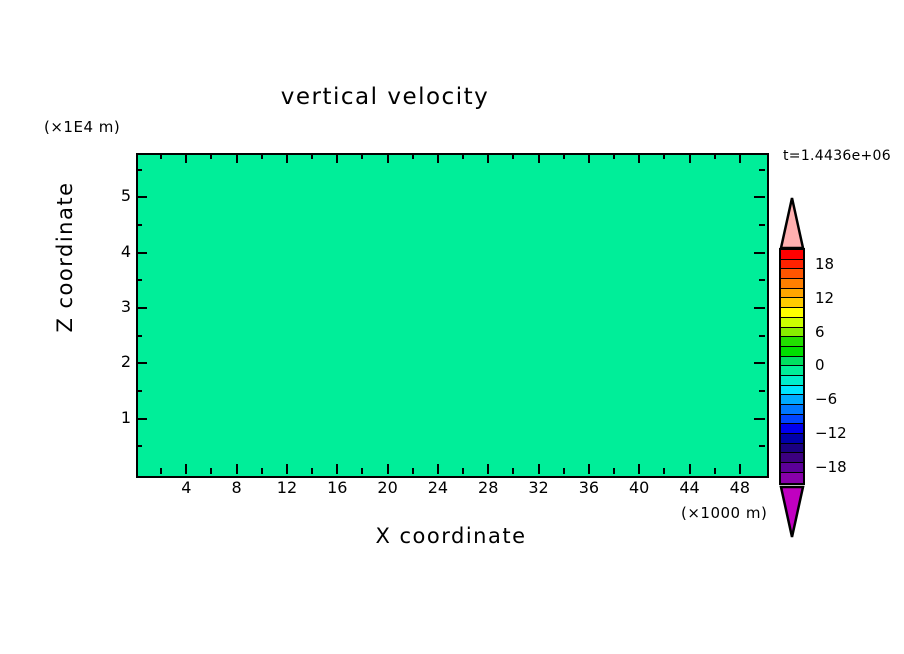 The width and height of the screenshot is (904, 654). What do you see at coordinates (538, 487) in the screenshot?
I see `x-axis-tick-label: 32` at bounding box center [538, 487].